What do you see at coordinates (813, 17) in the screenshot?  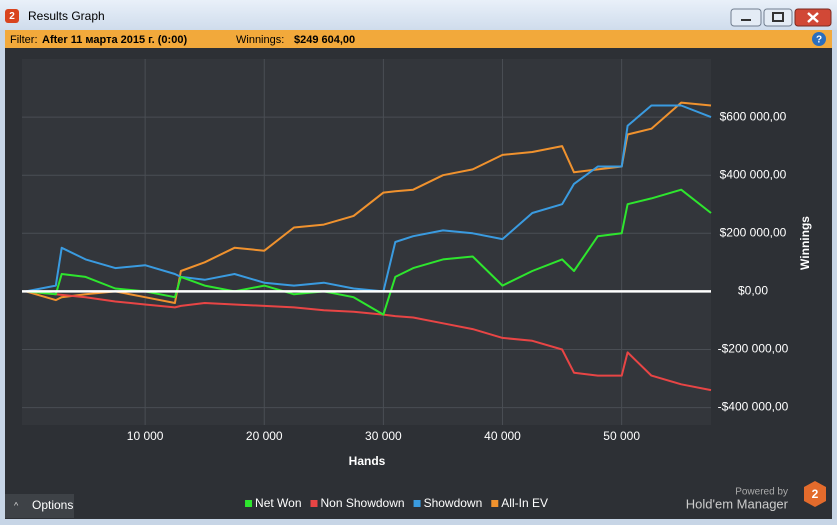 I see `close-glyph` at bounding box center [813, 17].